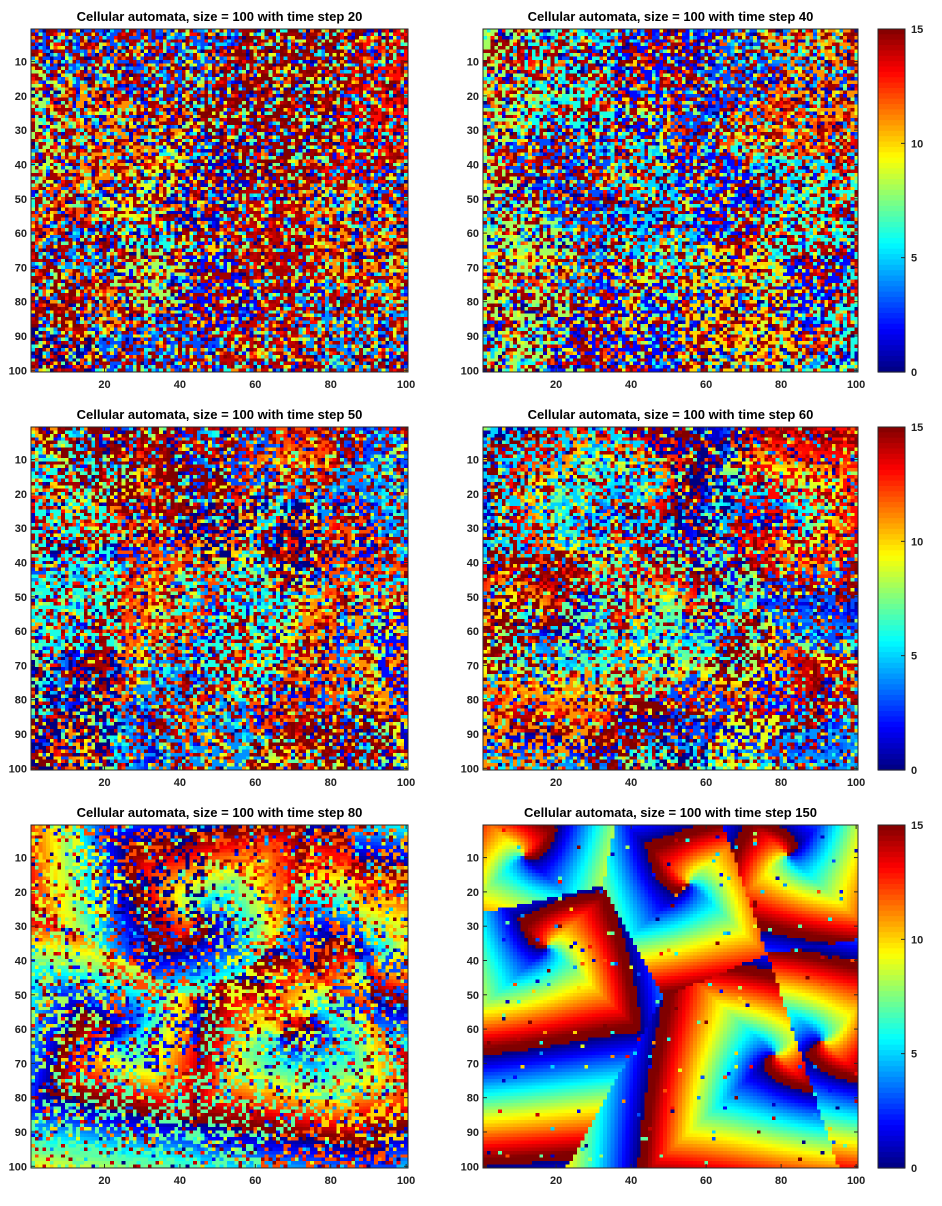  What do you see at coordinates (856, 385) in the screenshot?
I see `x-tick-label: 100` at bounding box center [856, 385].